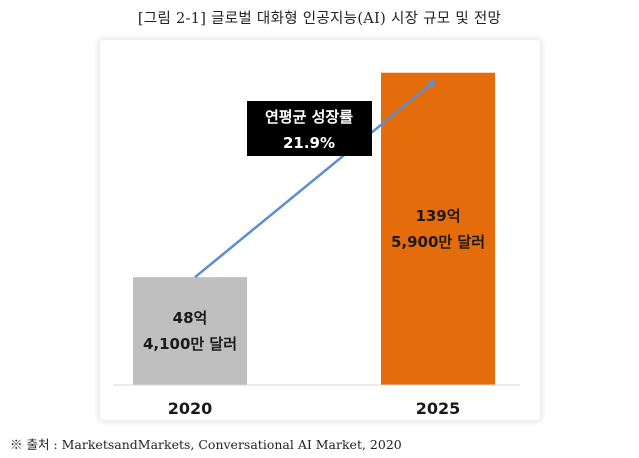  I want to click on bar-2020, so click(190, 331).